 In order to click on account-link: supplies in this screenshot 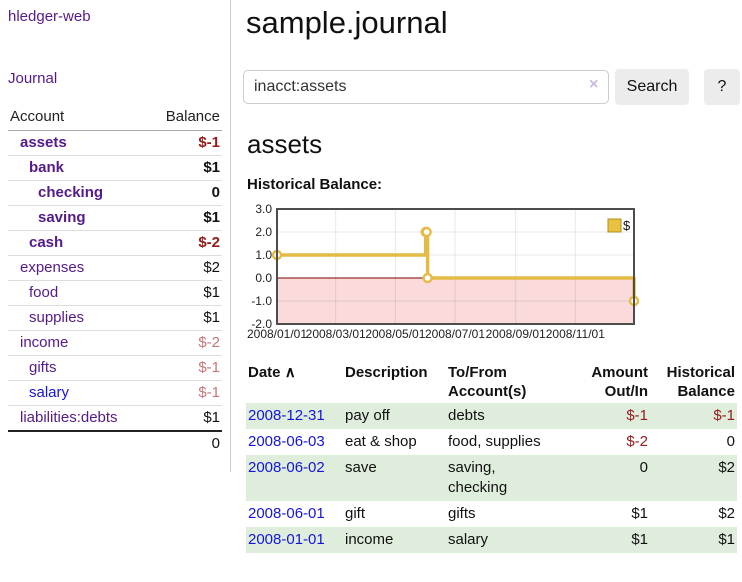, I will do `click(57, 317)`.